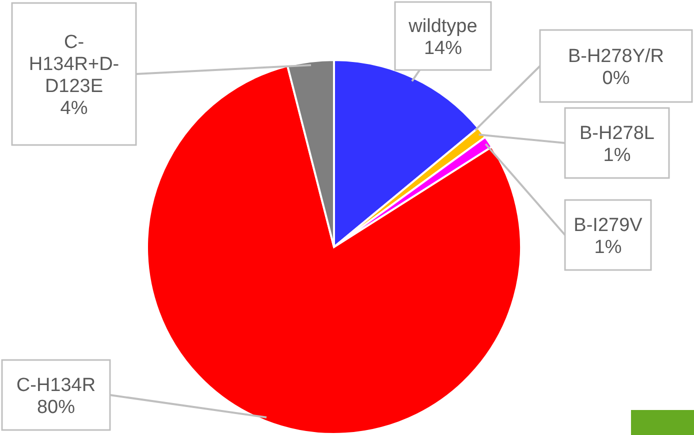 The image size is (694, 435). I want to click on slice-label: B-I279V, so click(608, 225).